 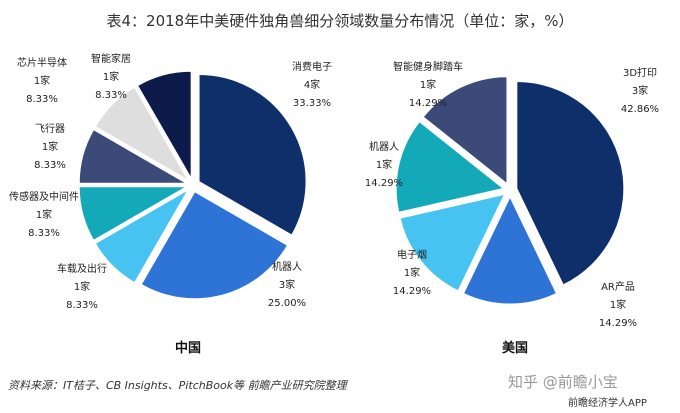 I want to click on slice-label: 电子烟 1家 14.29%, so click(x=412, y=272).